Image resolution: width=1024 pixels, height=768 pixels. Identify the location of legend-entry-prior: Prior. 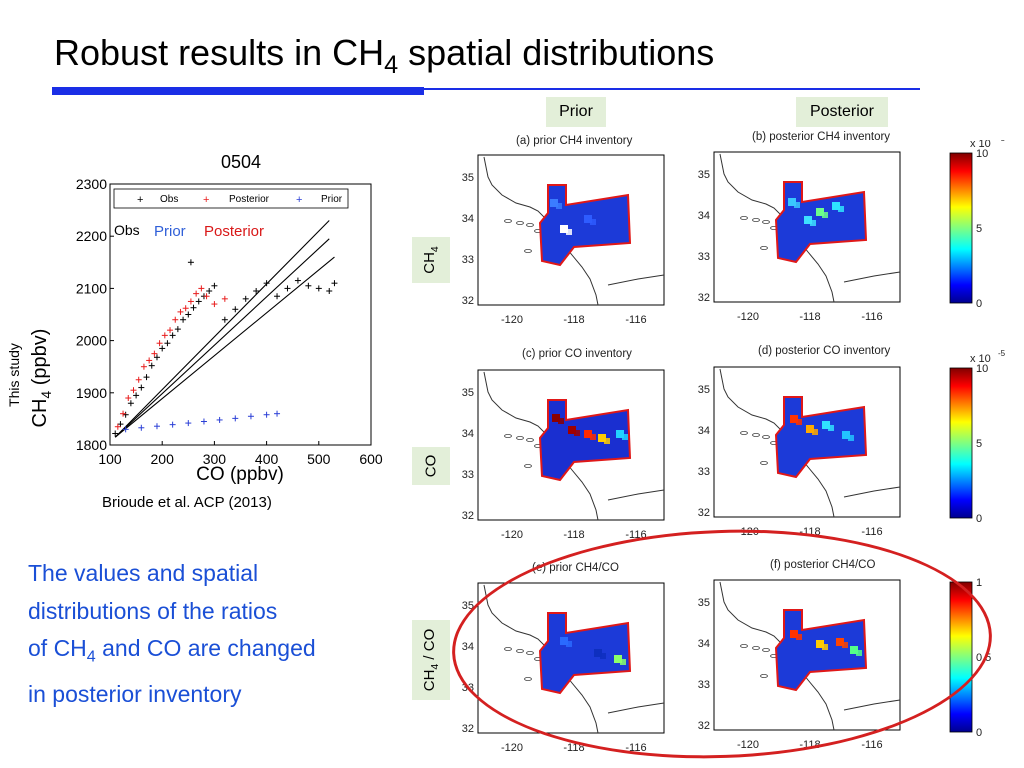
(332, 199).